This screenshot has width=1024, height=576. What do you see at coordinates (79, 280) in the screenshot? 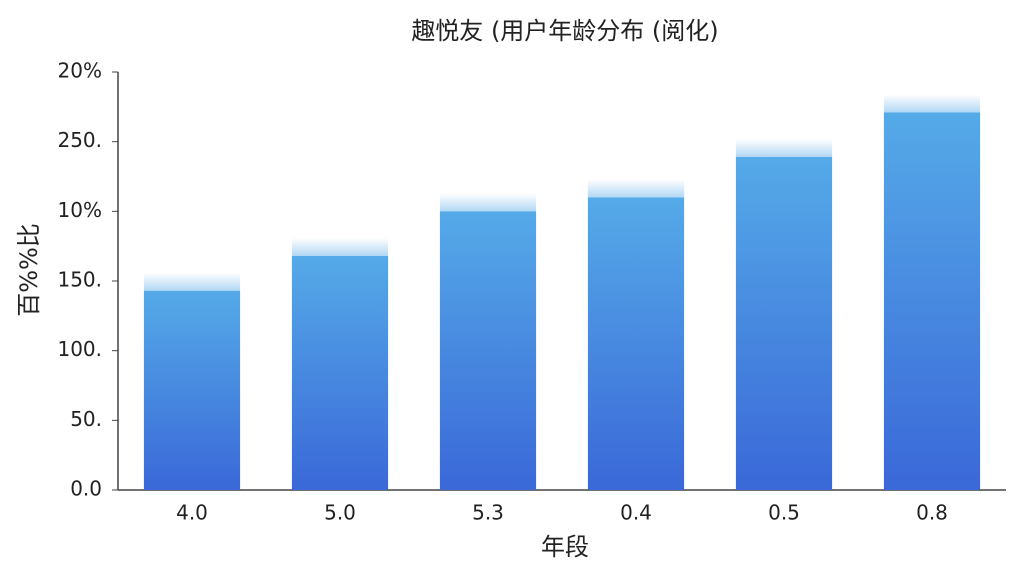
I see `y-tick-label: 150.` at bounding box center [79, 280].